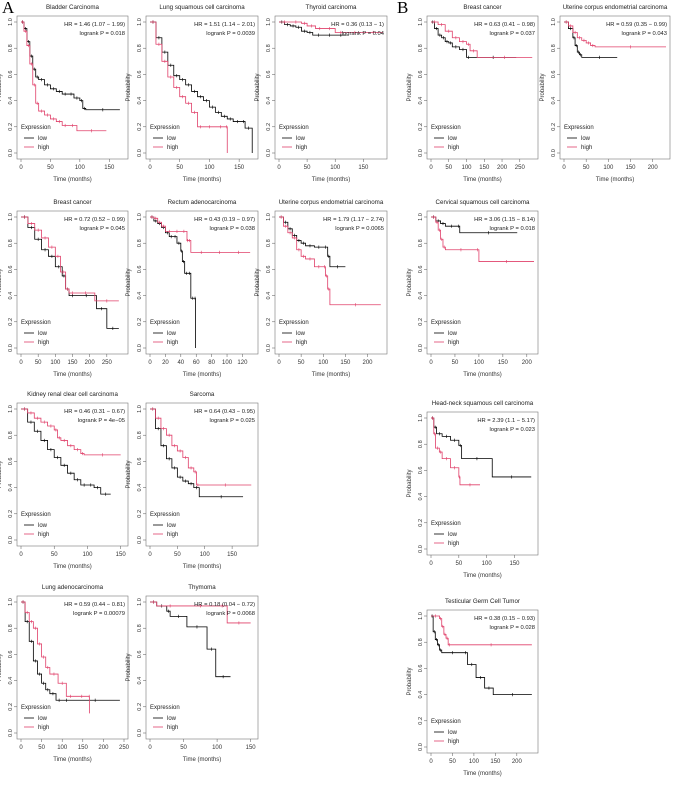  Describe the element at coordinates (74, 745) in the screenshot. I see `x-axis: 0 50 100 150 200 250` at that location.